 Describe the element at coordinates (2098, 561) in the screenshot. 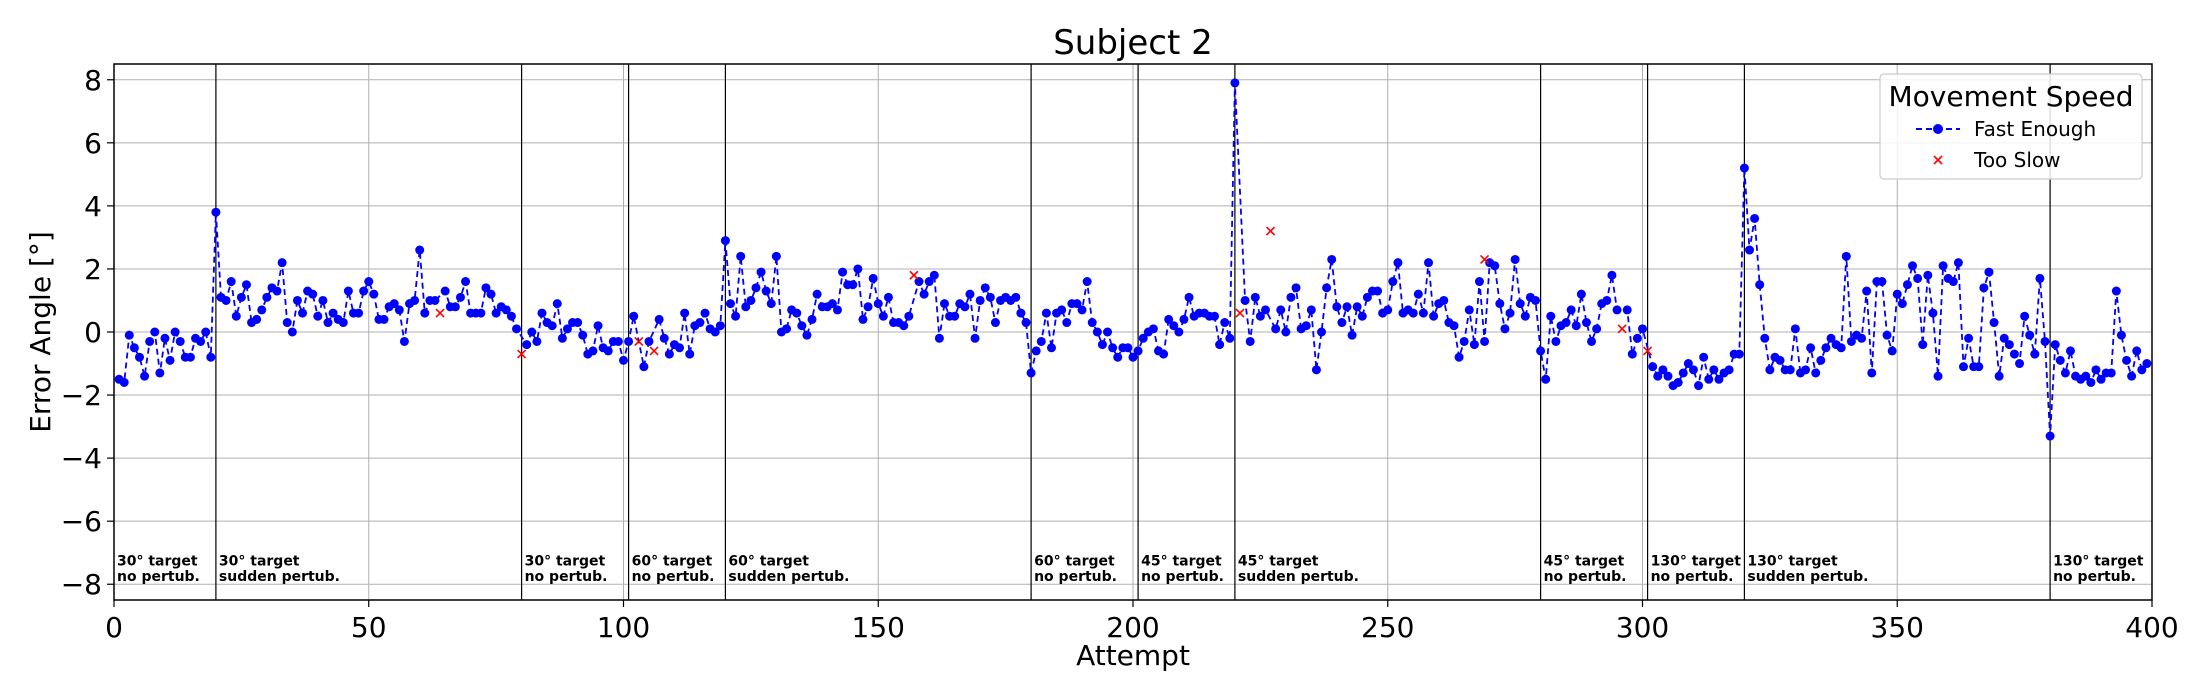

I see `phase-label-line1: 130° target` at that location.